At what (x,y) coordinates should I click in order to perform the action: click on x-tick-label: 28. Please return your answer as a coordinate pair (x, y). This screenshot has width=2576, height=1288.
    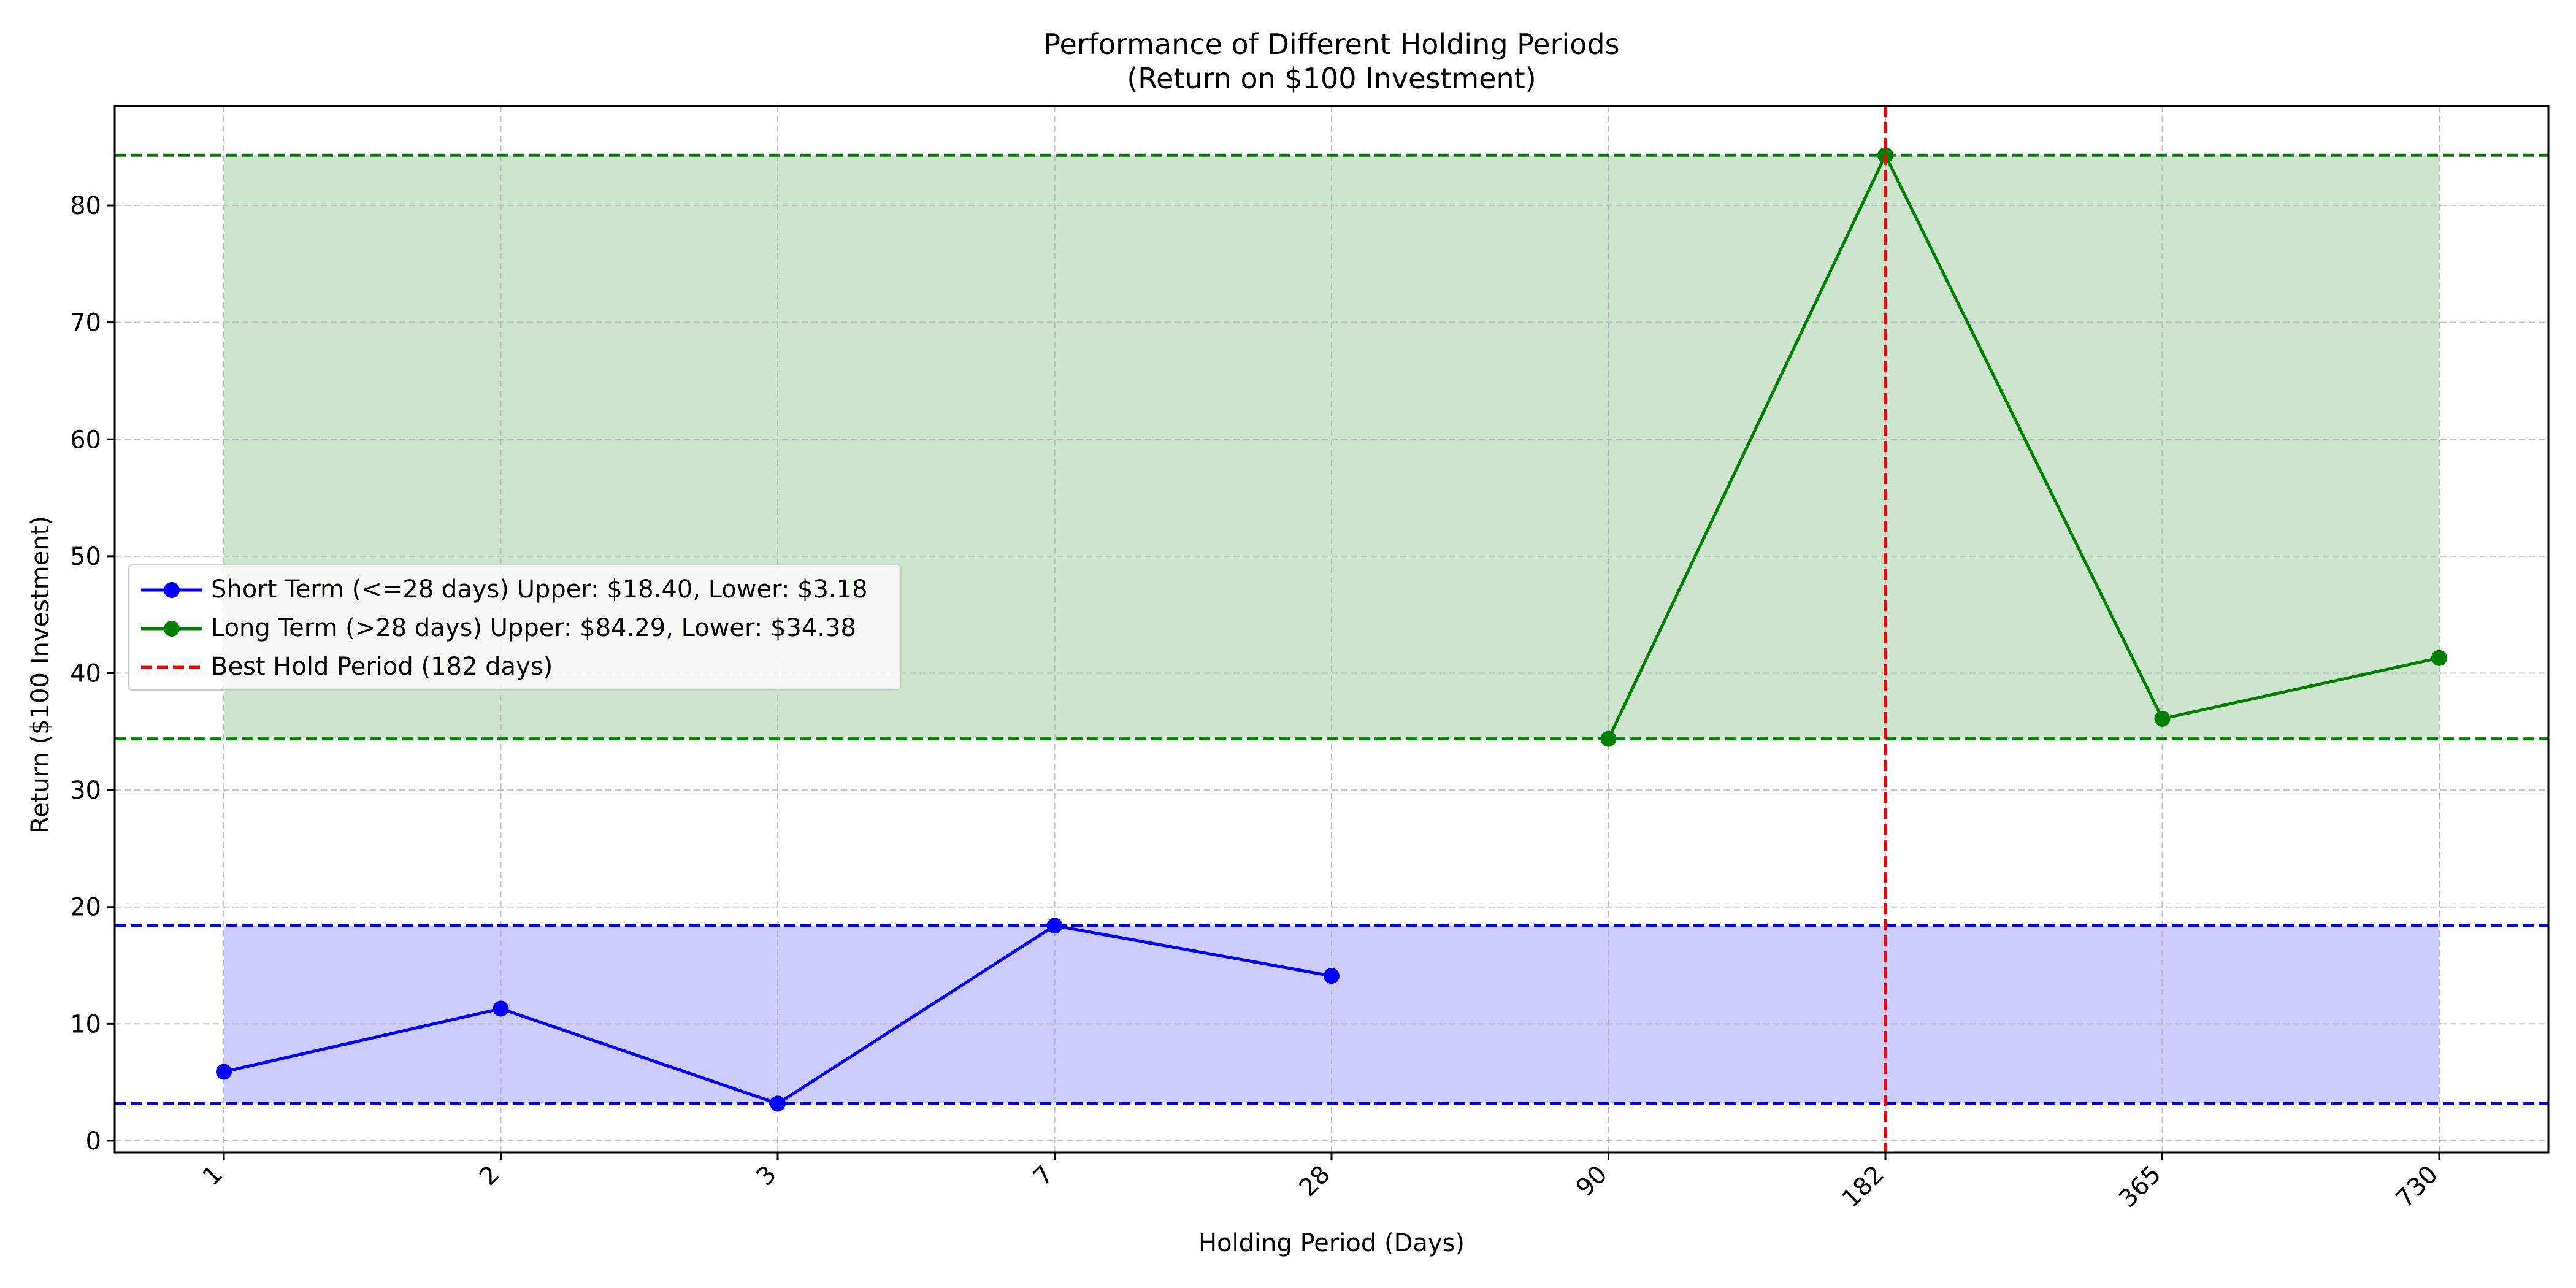
    Looking at the image, I should click on (1315, 1181).